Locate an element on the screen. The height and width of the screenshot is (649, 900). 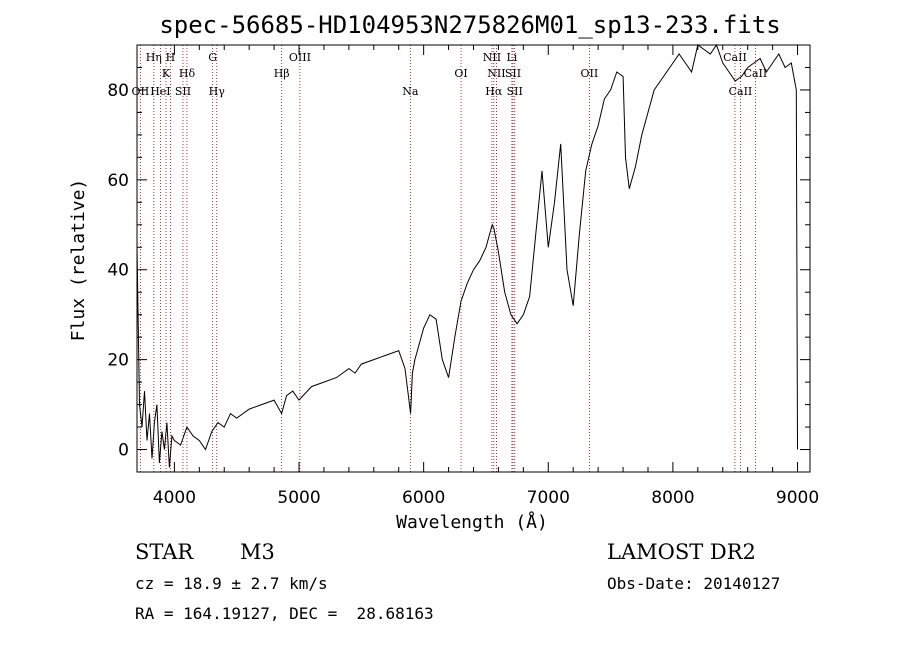
redshift-cz: cz = 18.9 ± 2.7 km/s is located at coordinates (231, 583).